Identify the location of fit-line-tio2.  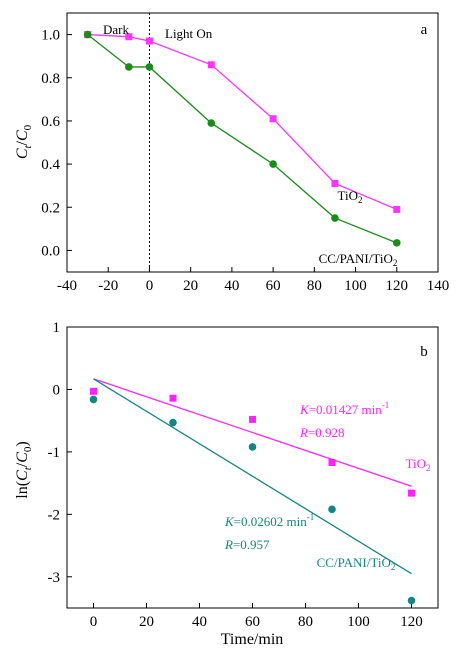
(252, 432).